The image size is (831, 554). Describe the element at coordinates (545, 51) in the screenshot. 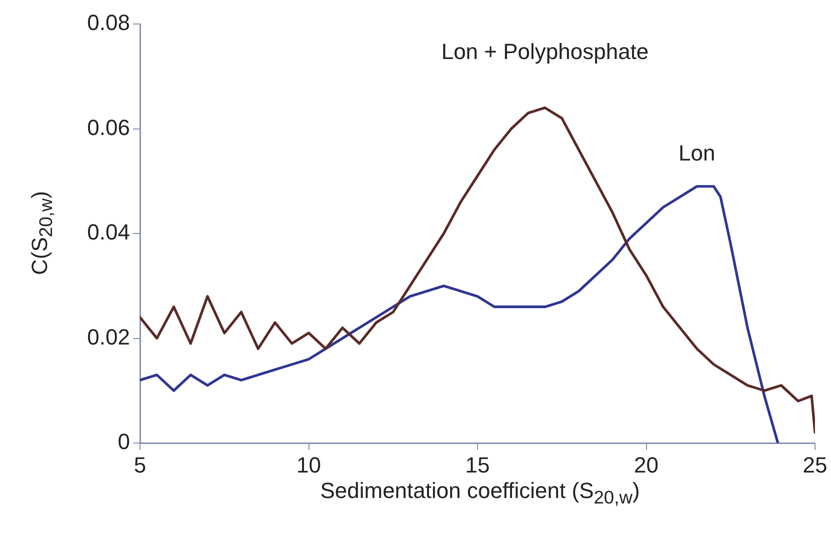

I see `text: Lon + Polyphosphate` at that location.